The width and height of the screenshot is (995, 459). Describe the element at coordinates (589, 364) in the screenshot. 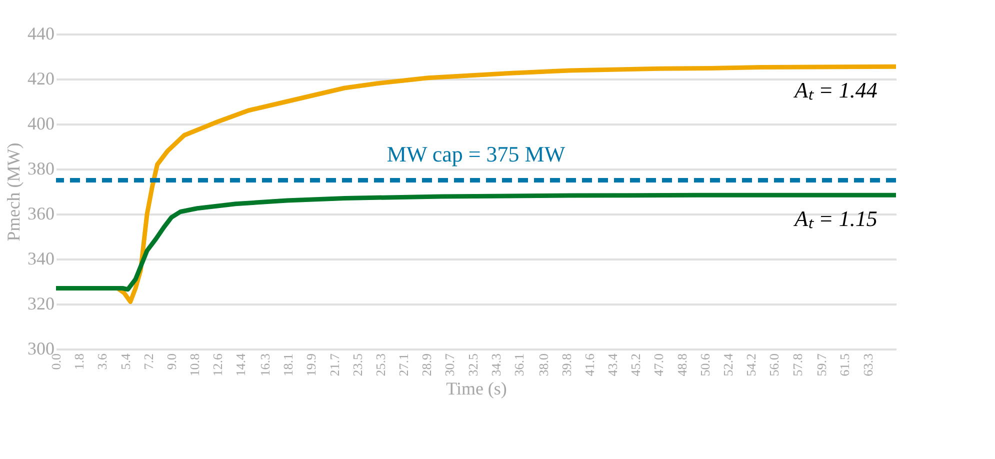

I see `x-tick-label: 41.6` at that location.